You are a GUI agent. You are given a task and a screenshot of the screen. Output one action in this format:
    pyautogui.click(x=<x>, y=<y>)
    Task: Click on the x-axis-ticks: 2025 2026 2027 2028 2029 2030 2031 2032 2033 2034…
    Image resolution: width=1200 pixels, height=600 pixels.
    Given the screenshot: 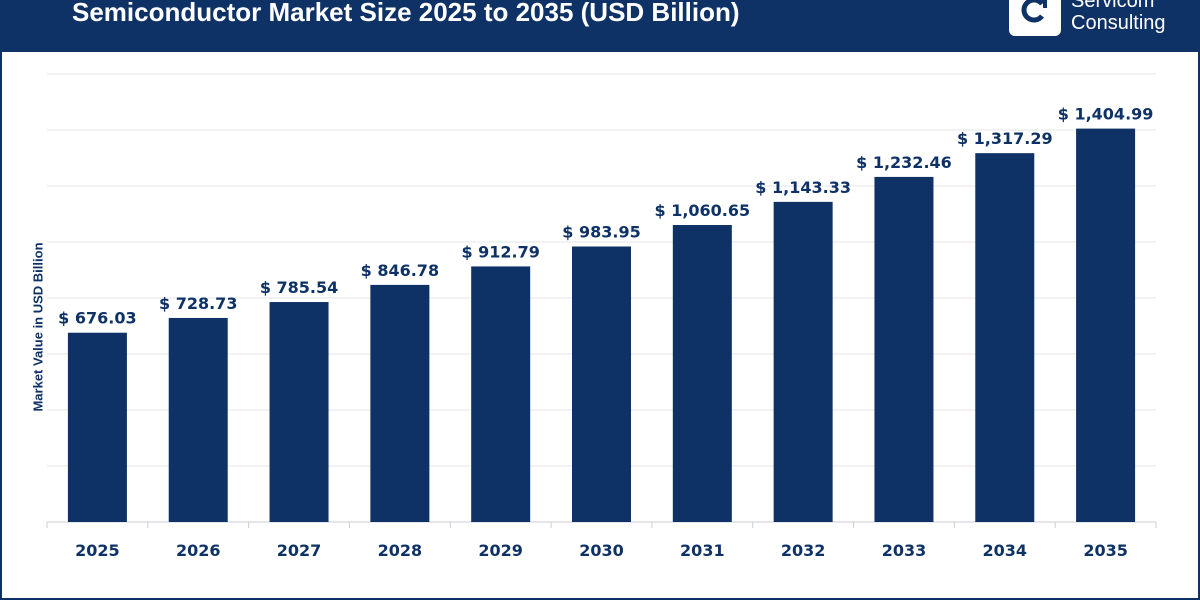 What is the action you would take?
    pyautogui.click(x=601, y=550)
    